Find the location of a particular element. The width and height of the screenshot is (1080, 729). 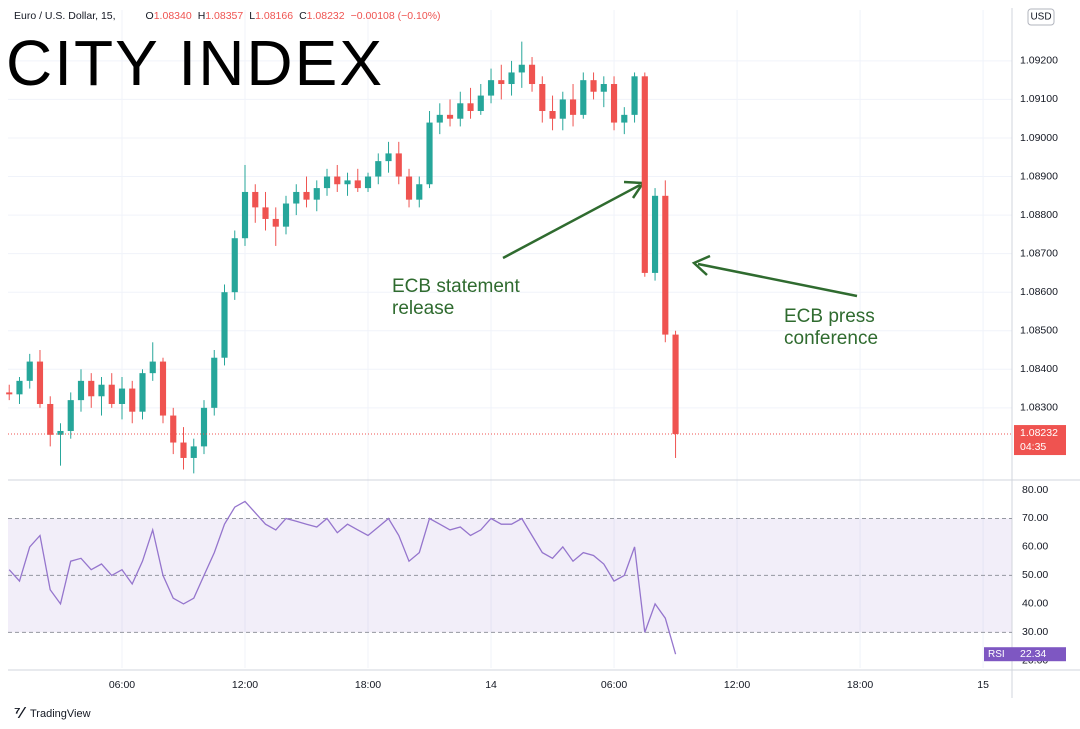

header-item: Euro / U.S. Dollar, 15, is located at coordinates (65, 16).